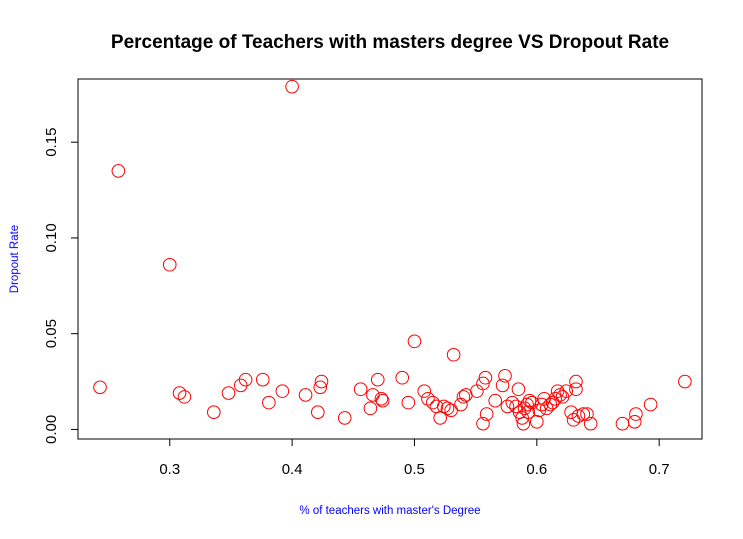  I want to click on x-tick-label: 0.6, so click(536, 469).